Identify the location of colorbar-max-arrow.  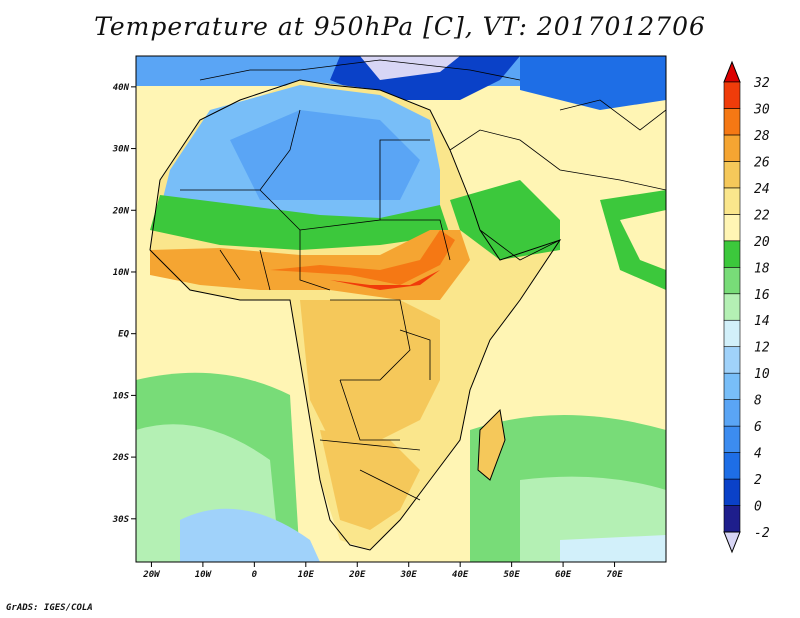
(732, 71).